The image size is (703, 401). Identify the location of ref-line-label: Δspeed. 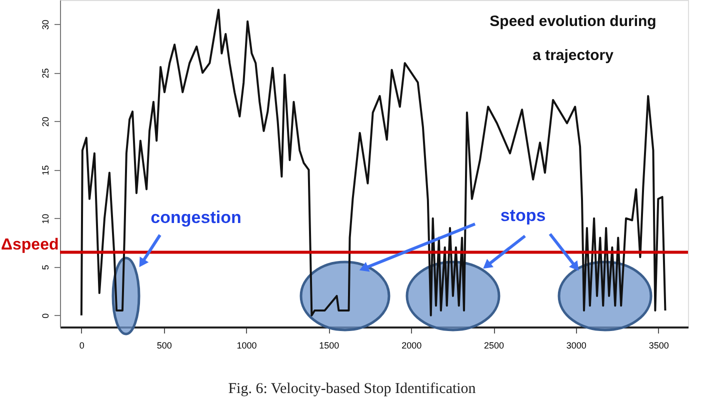
(30, 245).